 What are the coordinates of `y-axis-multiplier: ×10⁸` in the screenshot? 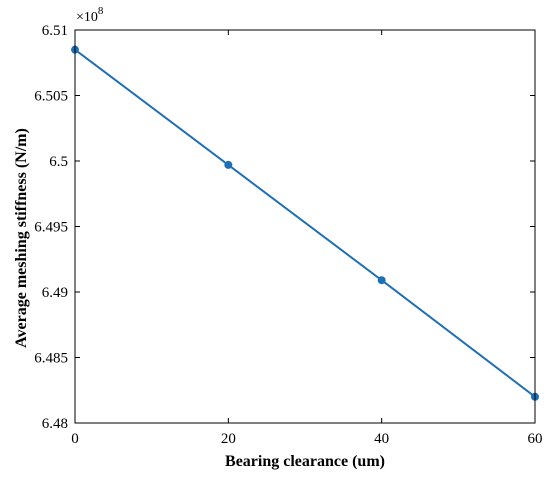 It's located at (90, 15).